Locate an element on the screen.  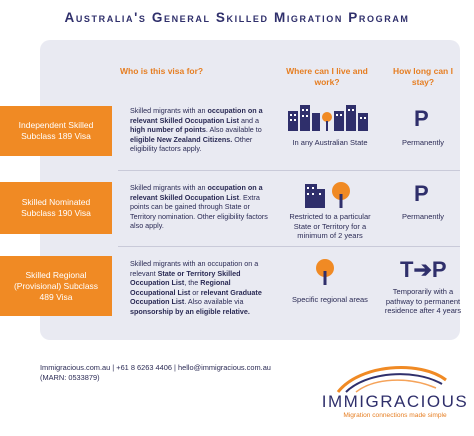
stay-190: Permanently is located at coordinates (423, 216).